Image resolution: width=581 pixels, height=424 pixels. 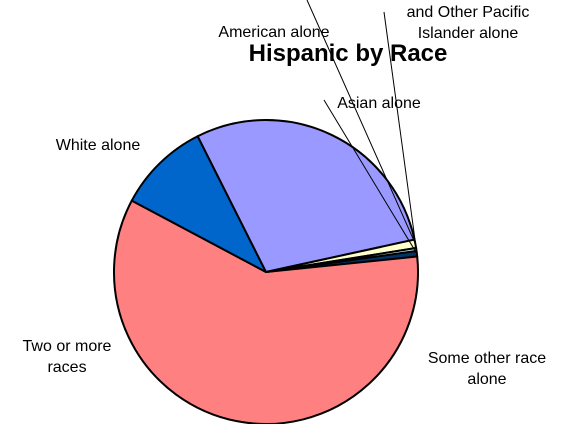 I want to click on slice-label-two-or-more-races: Two or more races, so click(x=67, y=357).